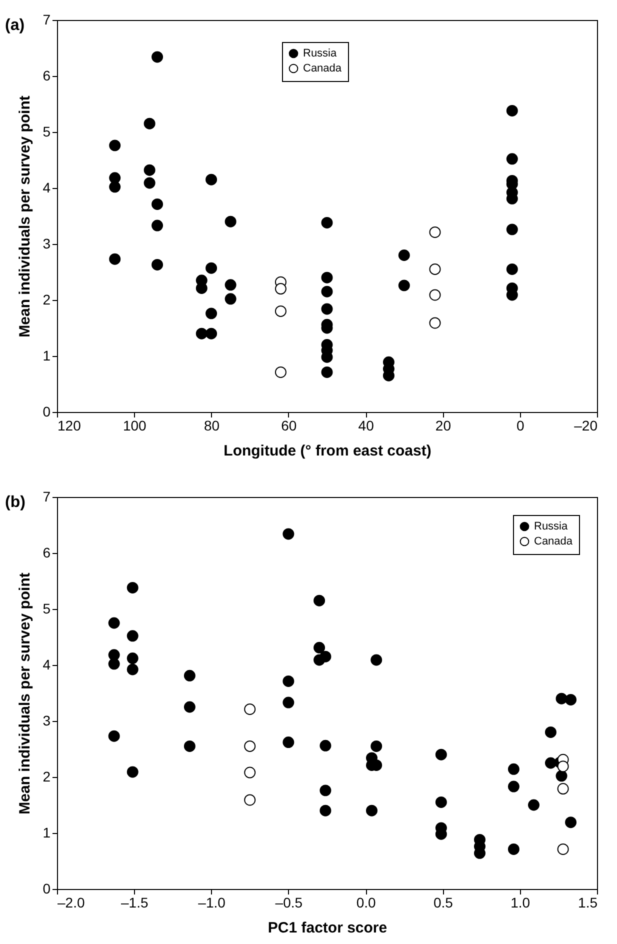 The height and width of the screenshot is (944, 617). What do you see at coordinates (443, 426) in the screenshot?
I see `x-tick-label: 20` at bounding box center [443, 426].